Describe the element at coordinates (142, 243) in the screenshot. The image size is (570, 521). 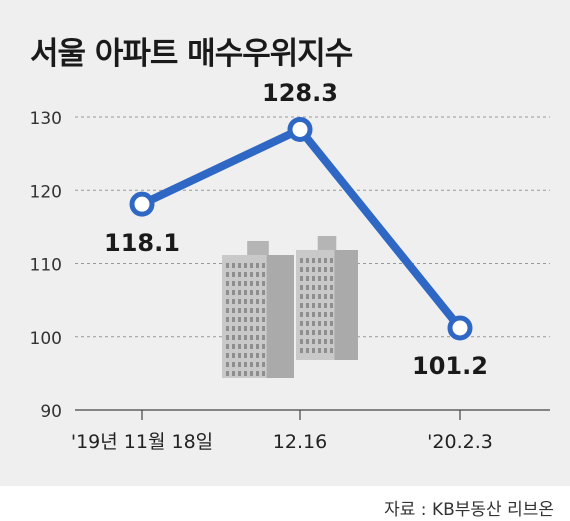
I see `data-label: 118.1` at that location.